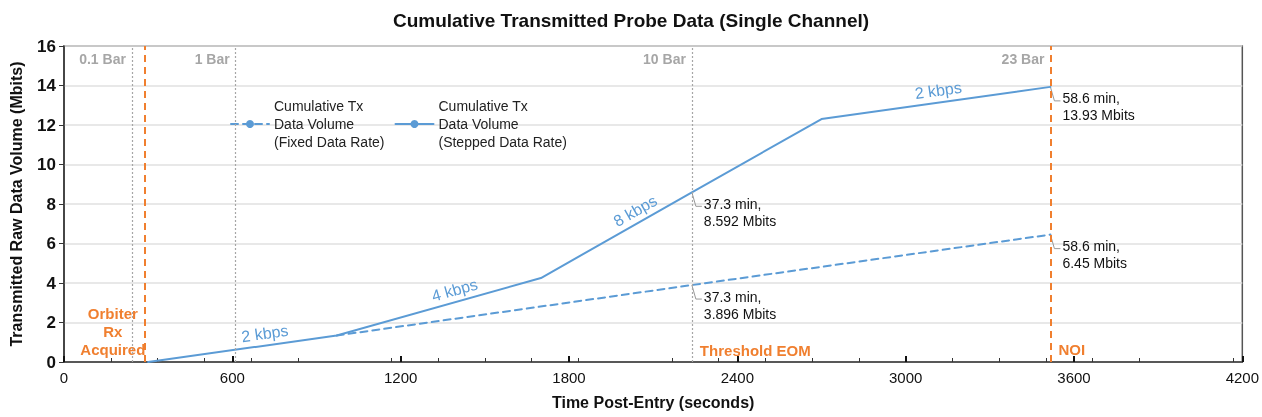 This screenshot has width=1262, height=417. Describe the element at coordinates (1023, 59) in the screenshot. I see `annotation: 23 Bar` at that location.